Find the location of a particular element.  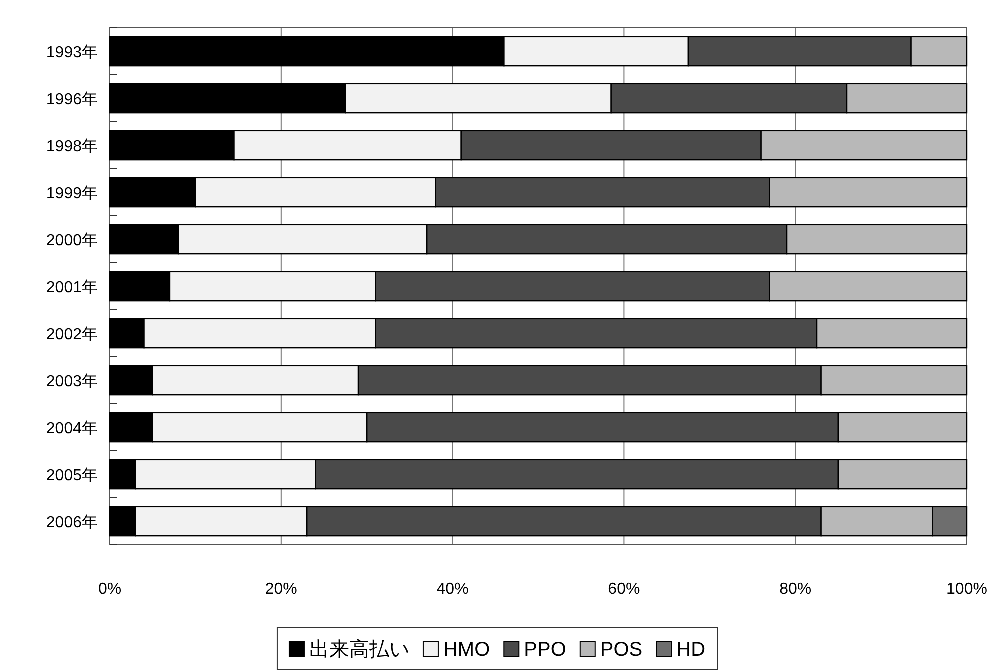

legend-label: HMO is located at coordinates (466, 650).